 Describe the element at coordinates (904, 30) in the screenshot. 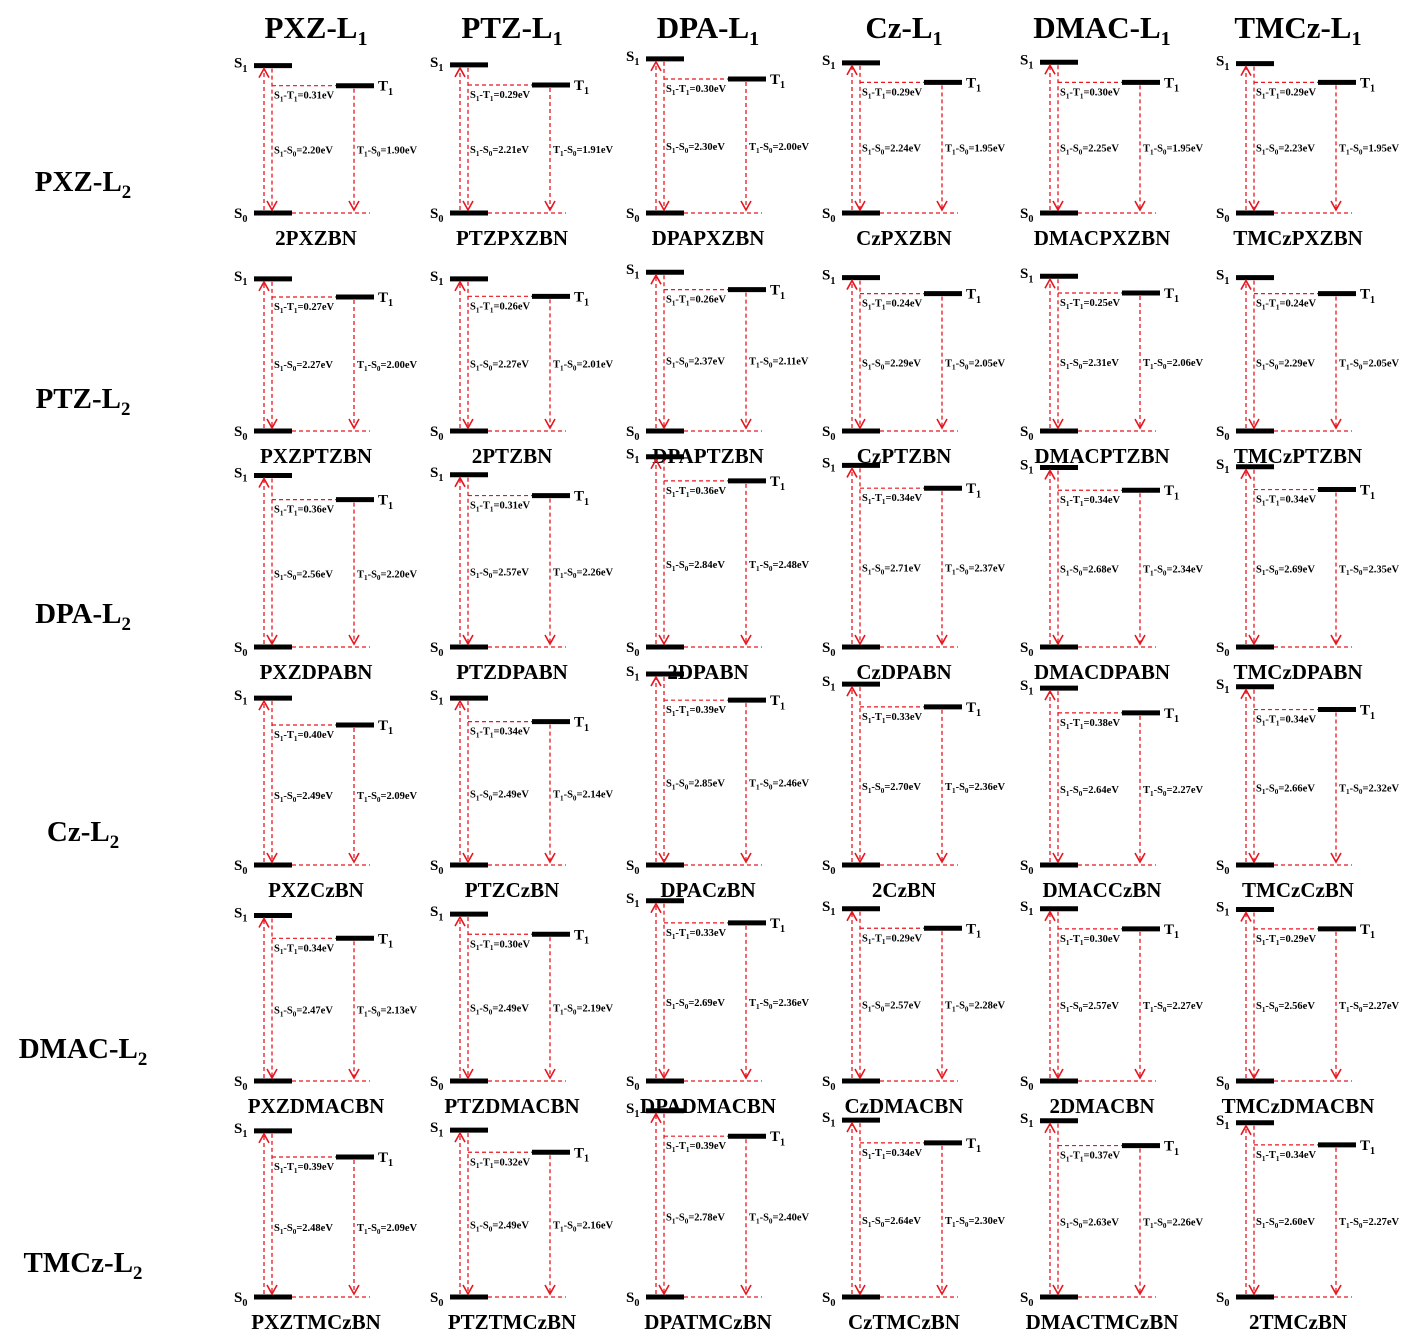

I see `column-header: Cz-L1` at that location.